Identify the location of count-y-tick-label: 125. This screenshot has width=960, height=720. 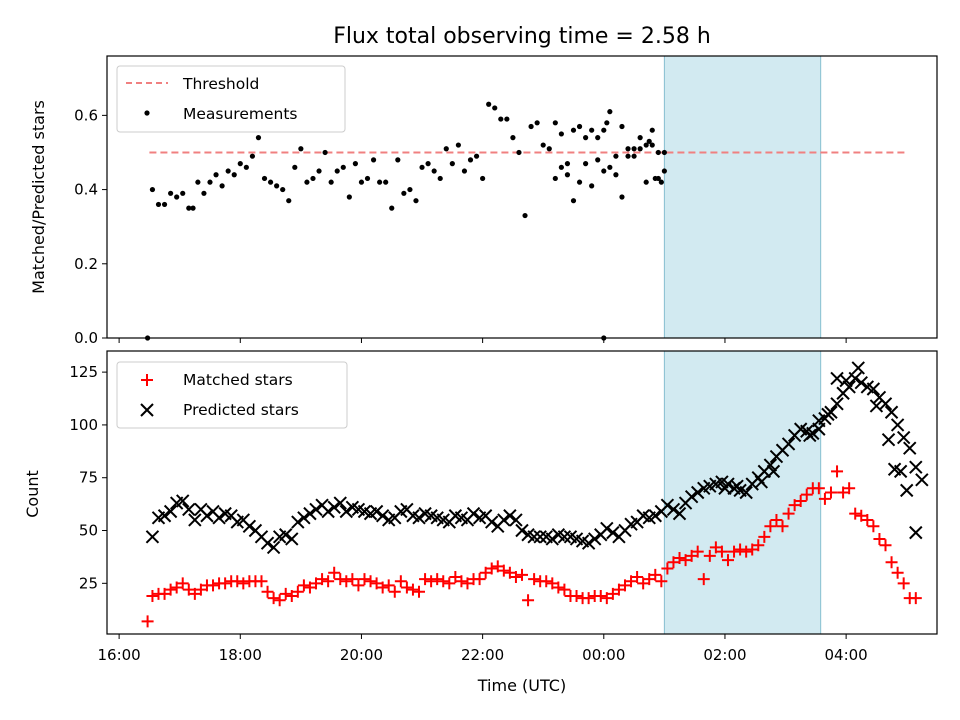
(83, 372).